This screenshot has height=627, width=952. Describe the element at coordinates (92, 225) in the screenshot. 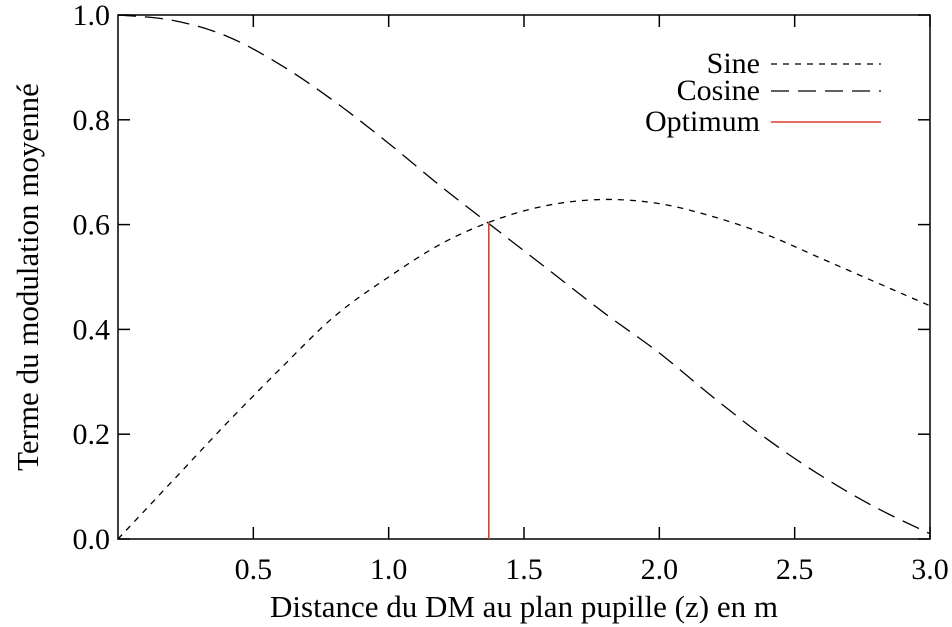

I see `y-tick-label: 0.6` at that location.